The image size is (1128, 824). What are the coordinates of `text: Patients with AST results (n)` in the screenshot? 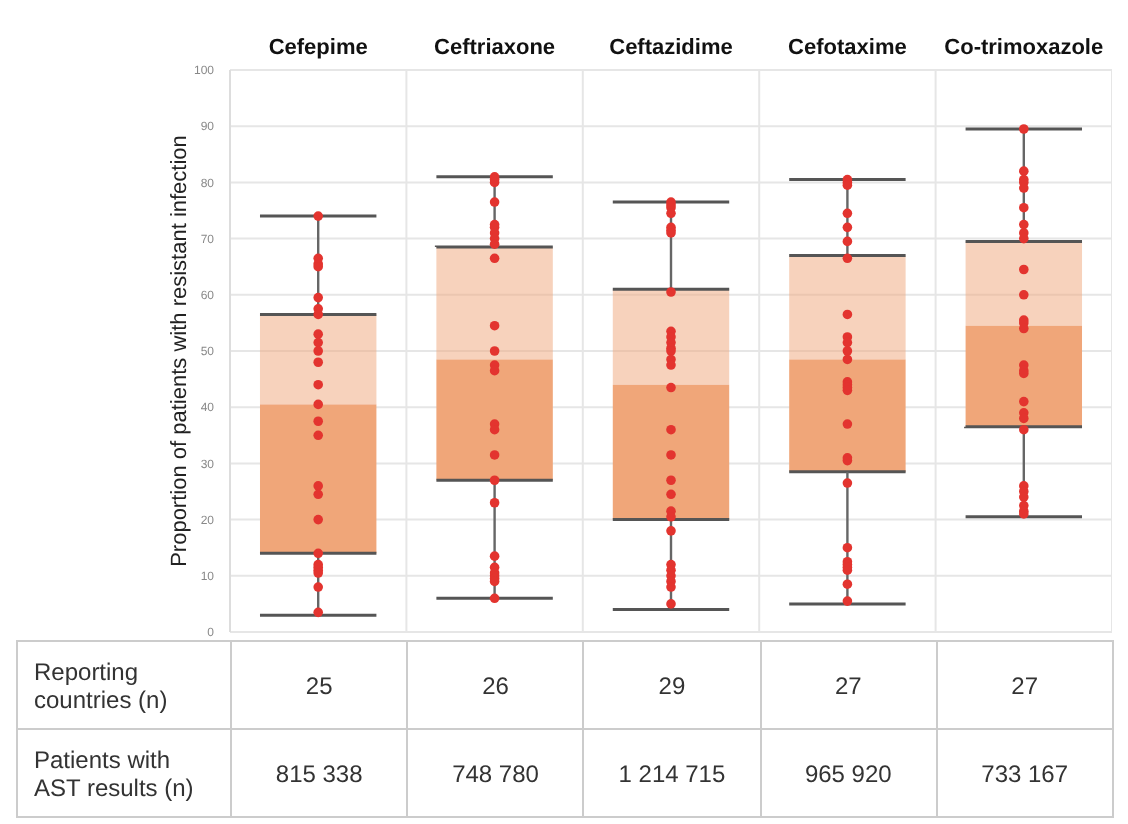 It's located at (124, 773).